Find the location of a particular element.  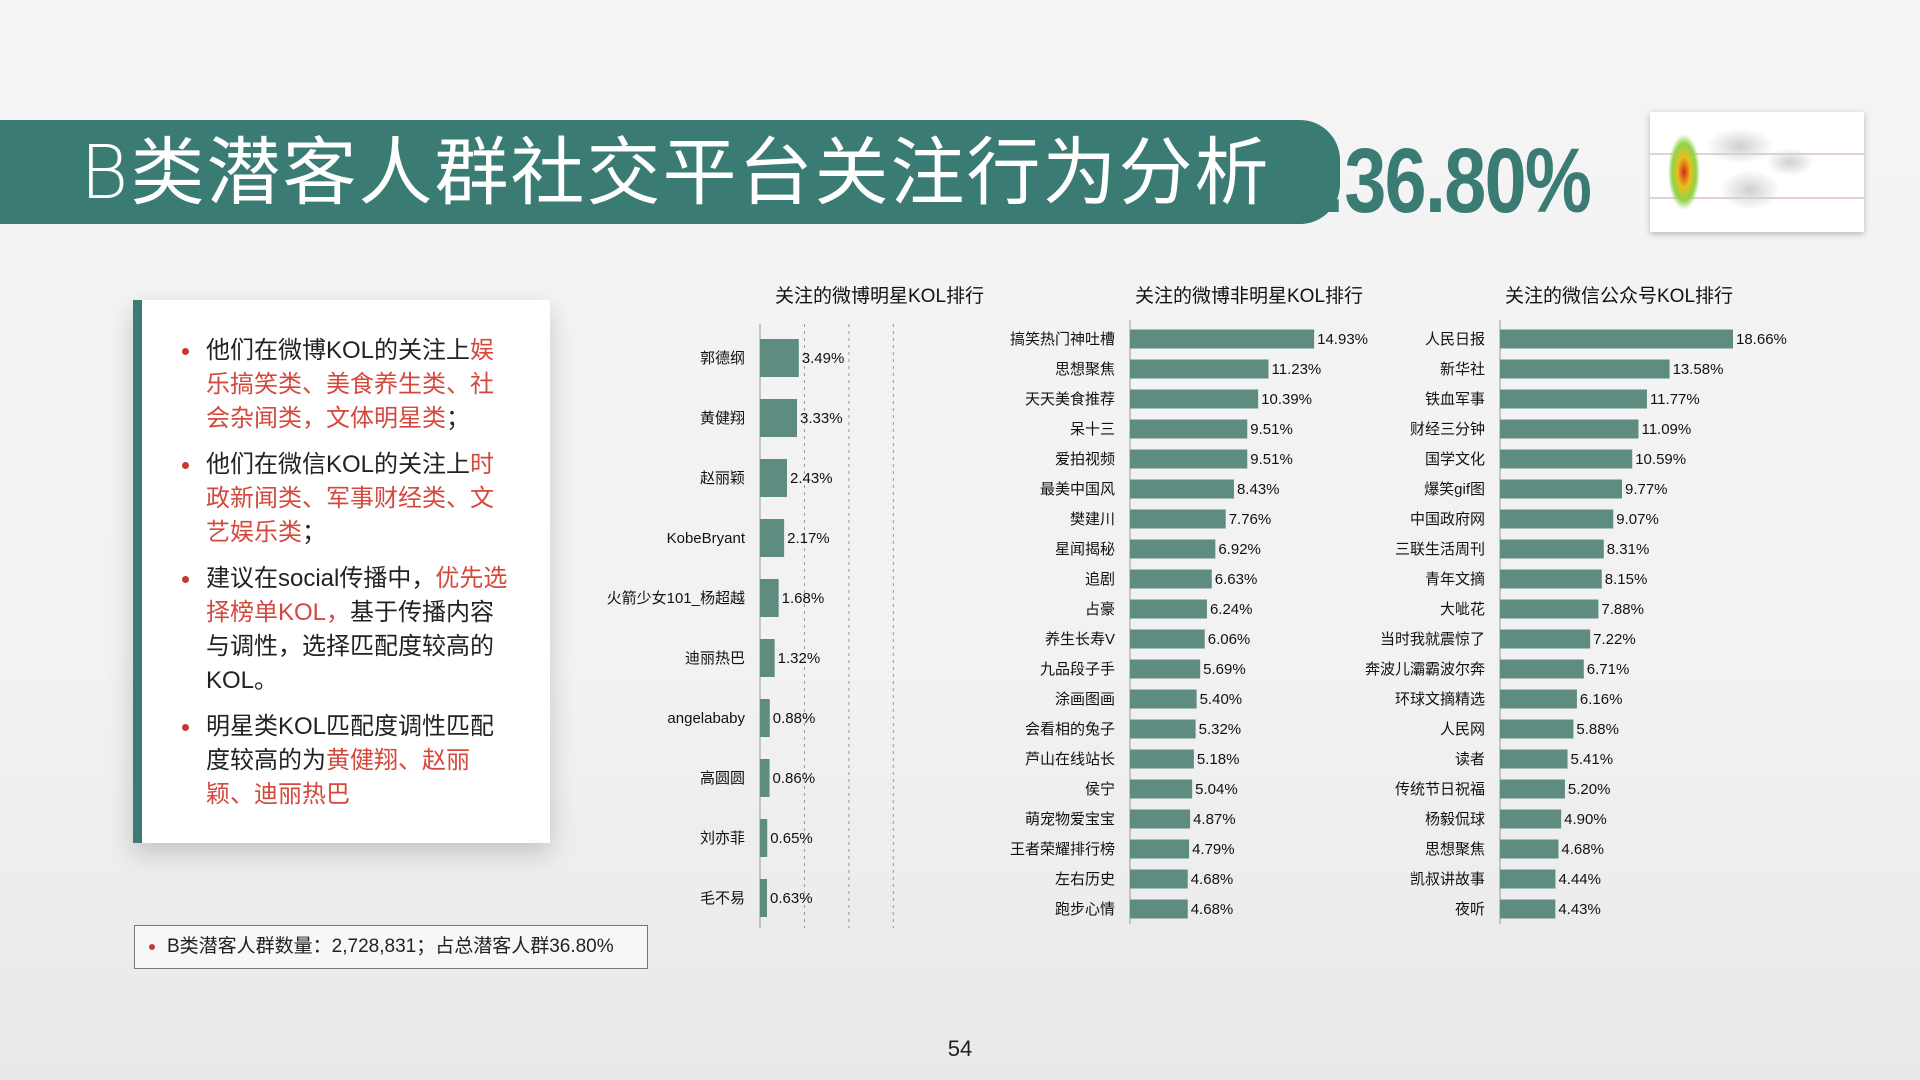

category-label: 大呲花 is located at coordinates (1462, 609).